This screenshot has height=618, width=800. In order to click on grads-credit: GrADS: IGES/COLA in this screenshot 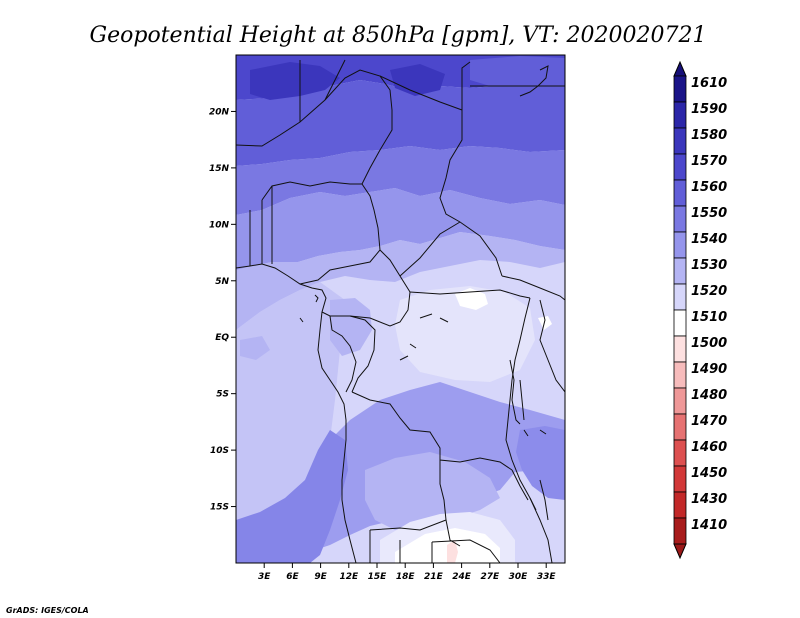, I will do `click(47, 610)`.